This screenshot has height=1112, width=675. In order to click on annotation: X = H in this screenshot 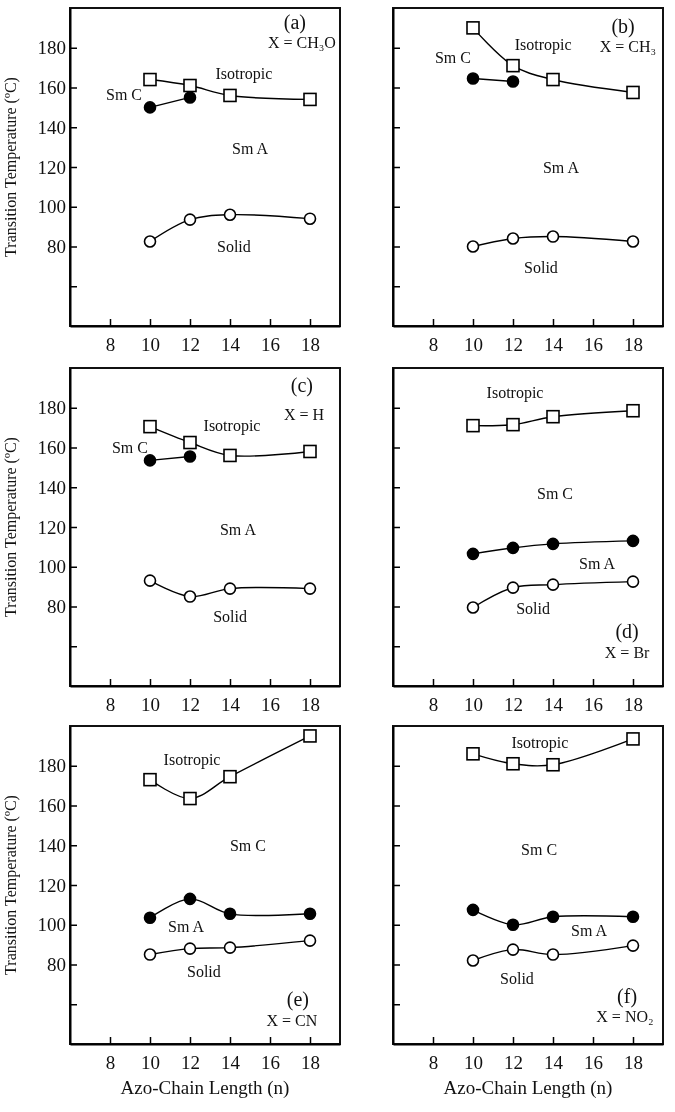, I will do `click(304, 415)`.